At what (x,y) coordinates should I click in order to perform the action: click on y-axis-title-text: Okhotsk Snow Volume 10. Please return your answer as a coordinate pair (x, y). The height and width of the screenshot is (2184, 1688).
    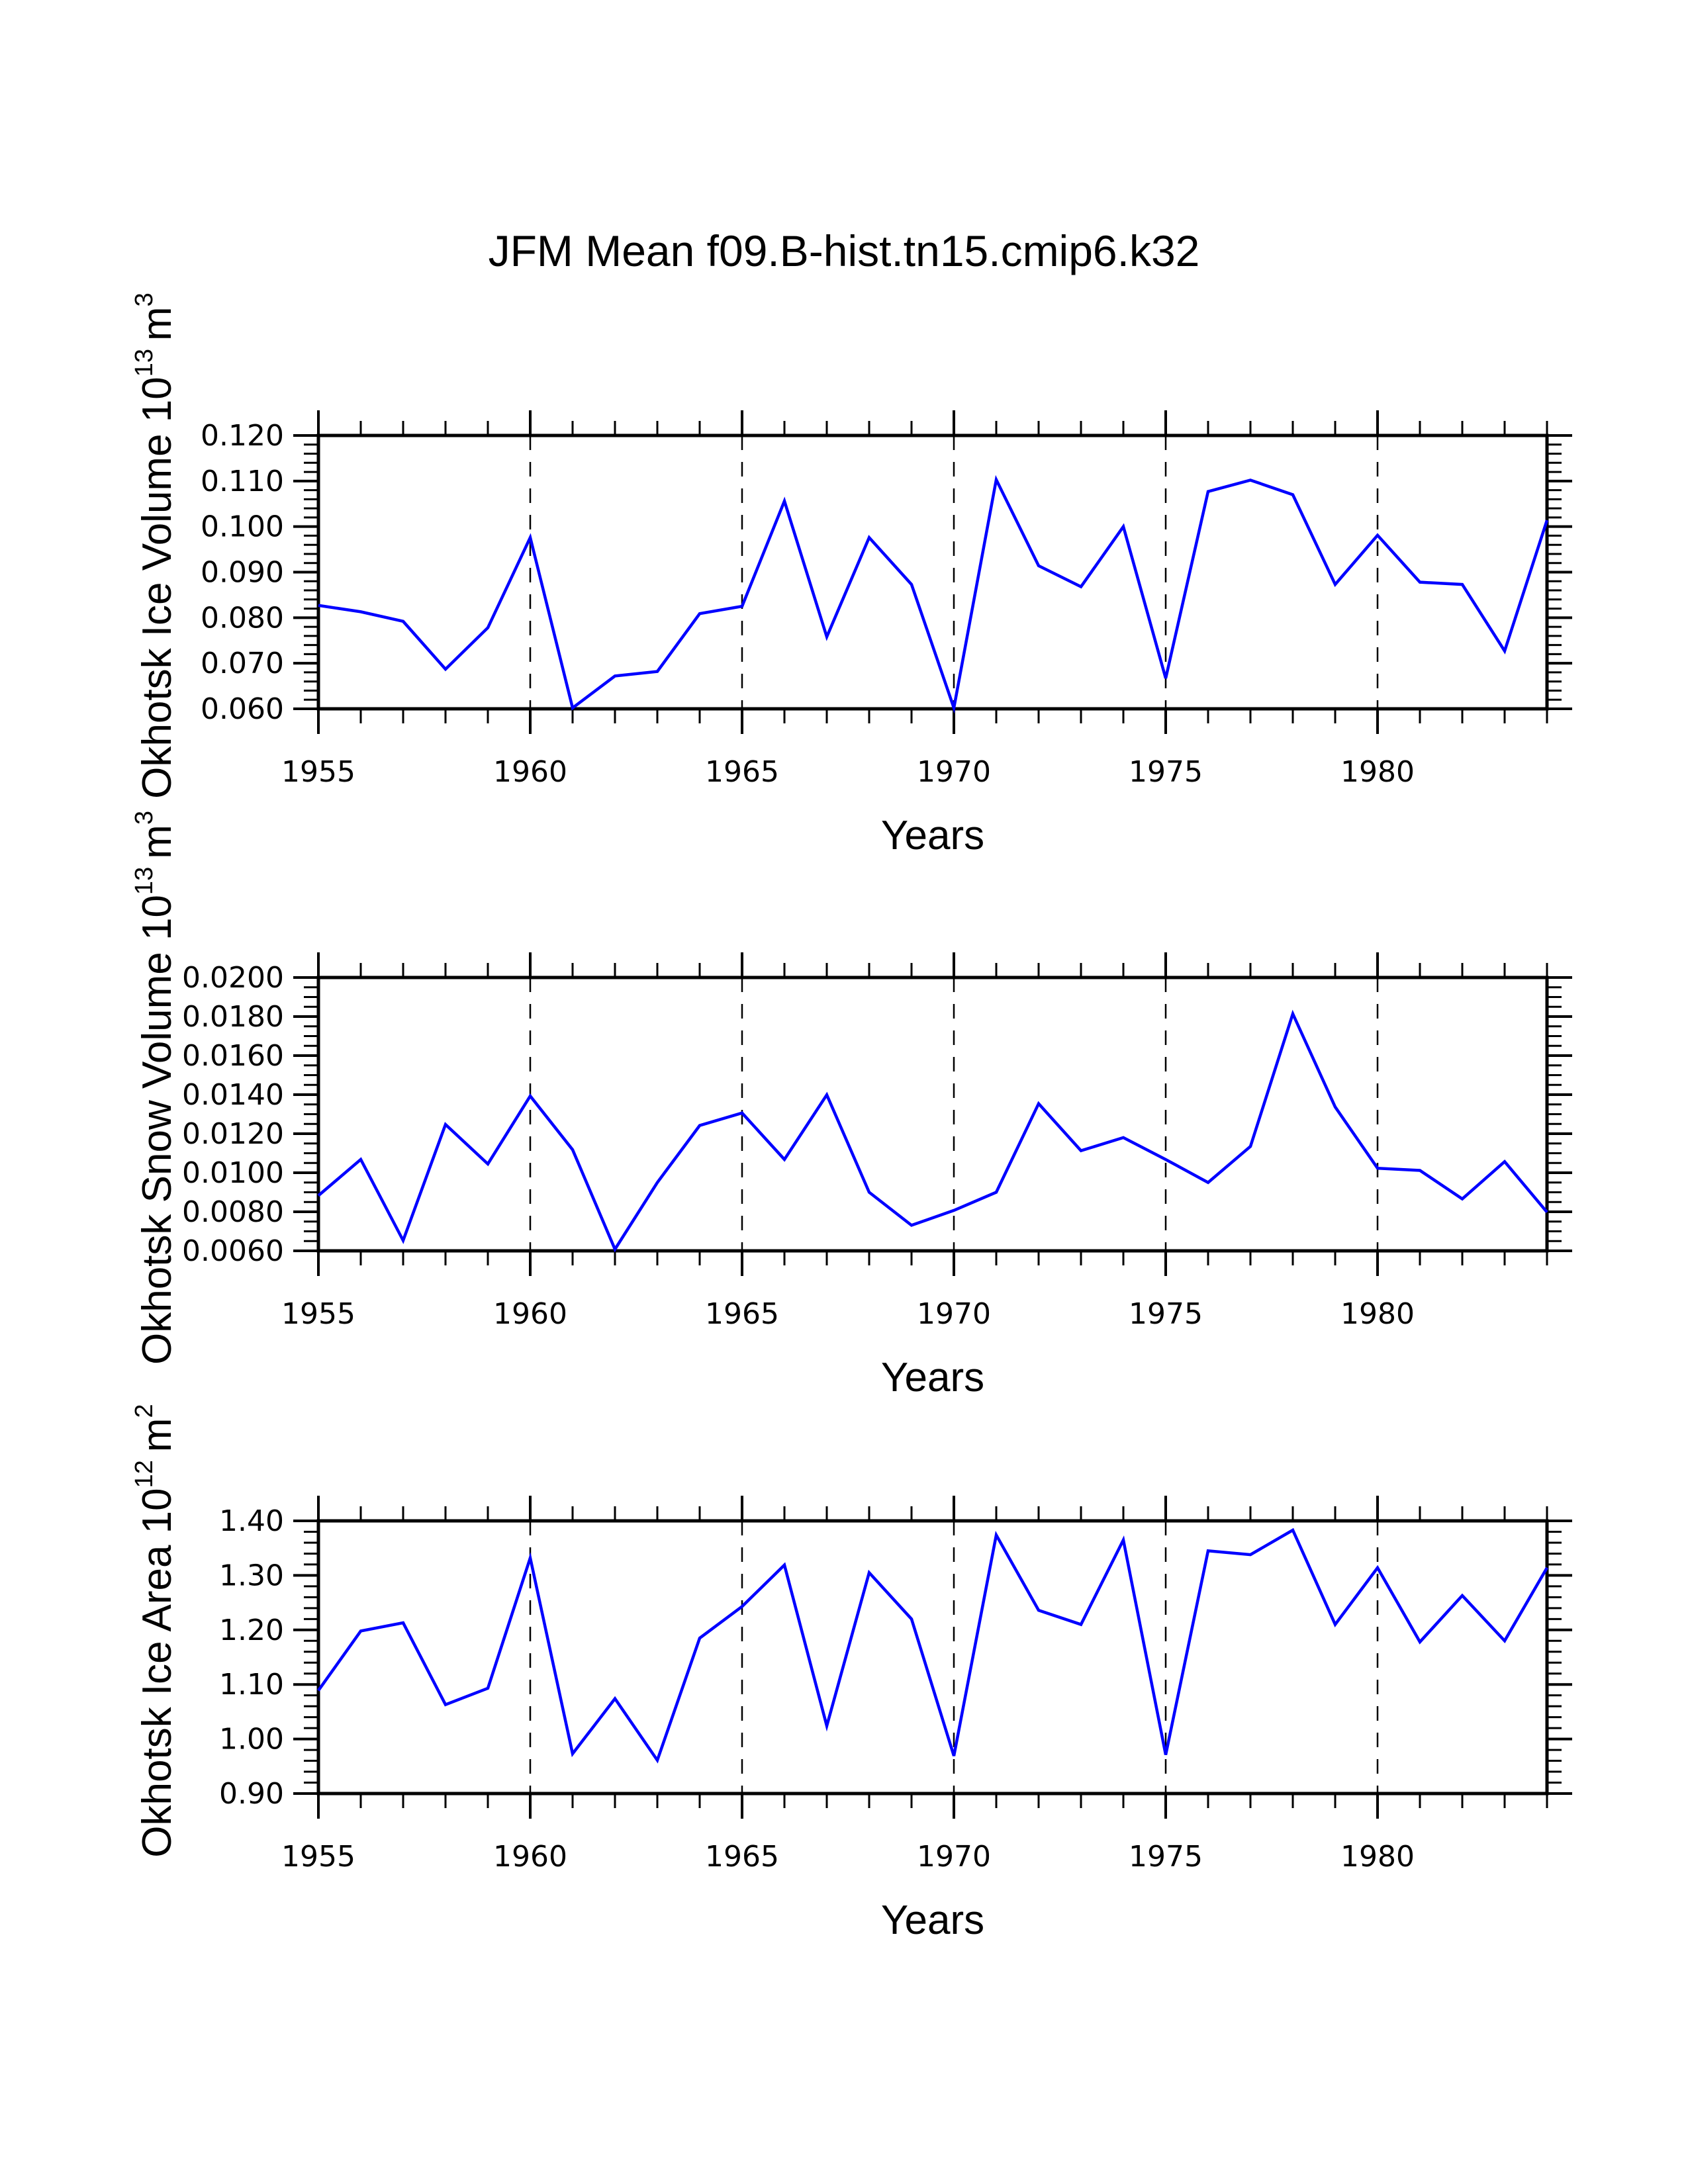
    Looking at the image, I should click on (157, 1130).